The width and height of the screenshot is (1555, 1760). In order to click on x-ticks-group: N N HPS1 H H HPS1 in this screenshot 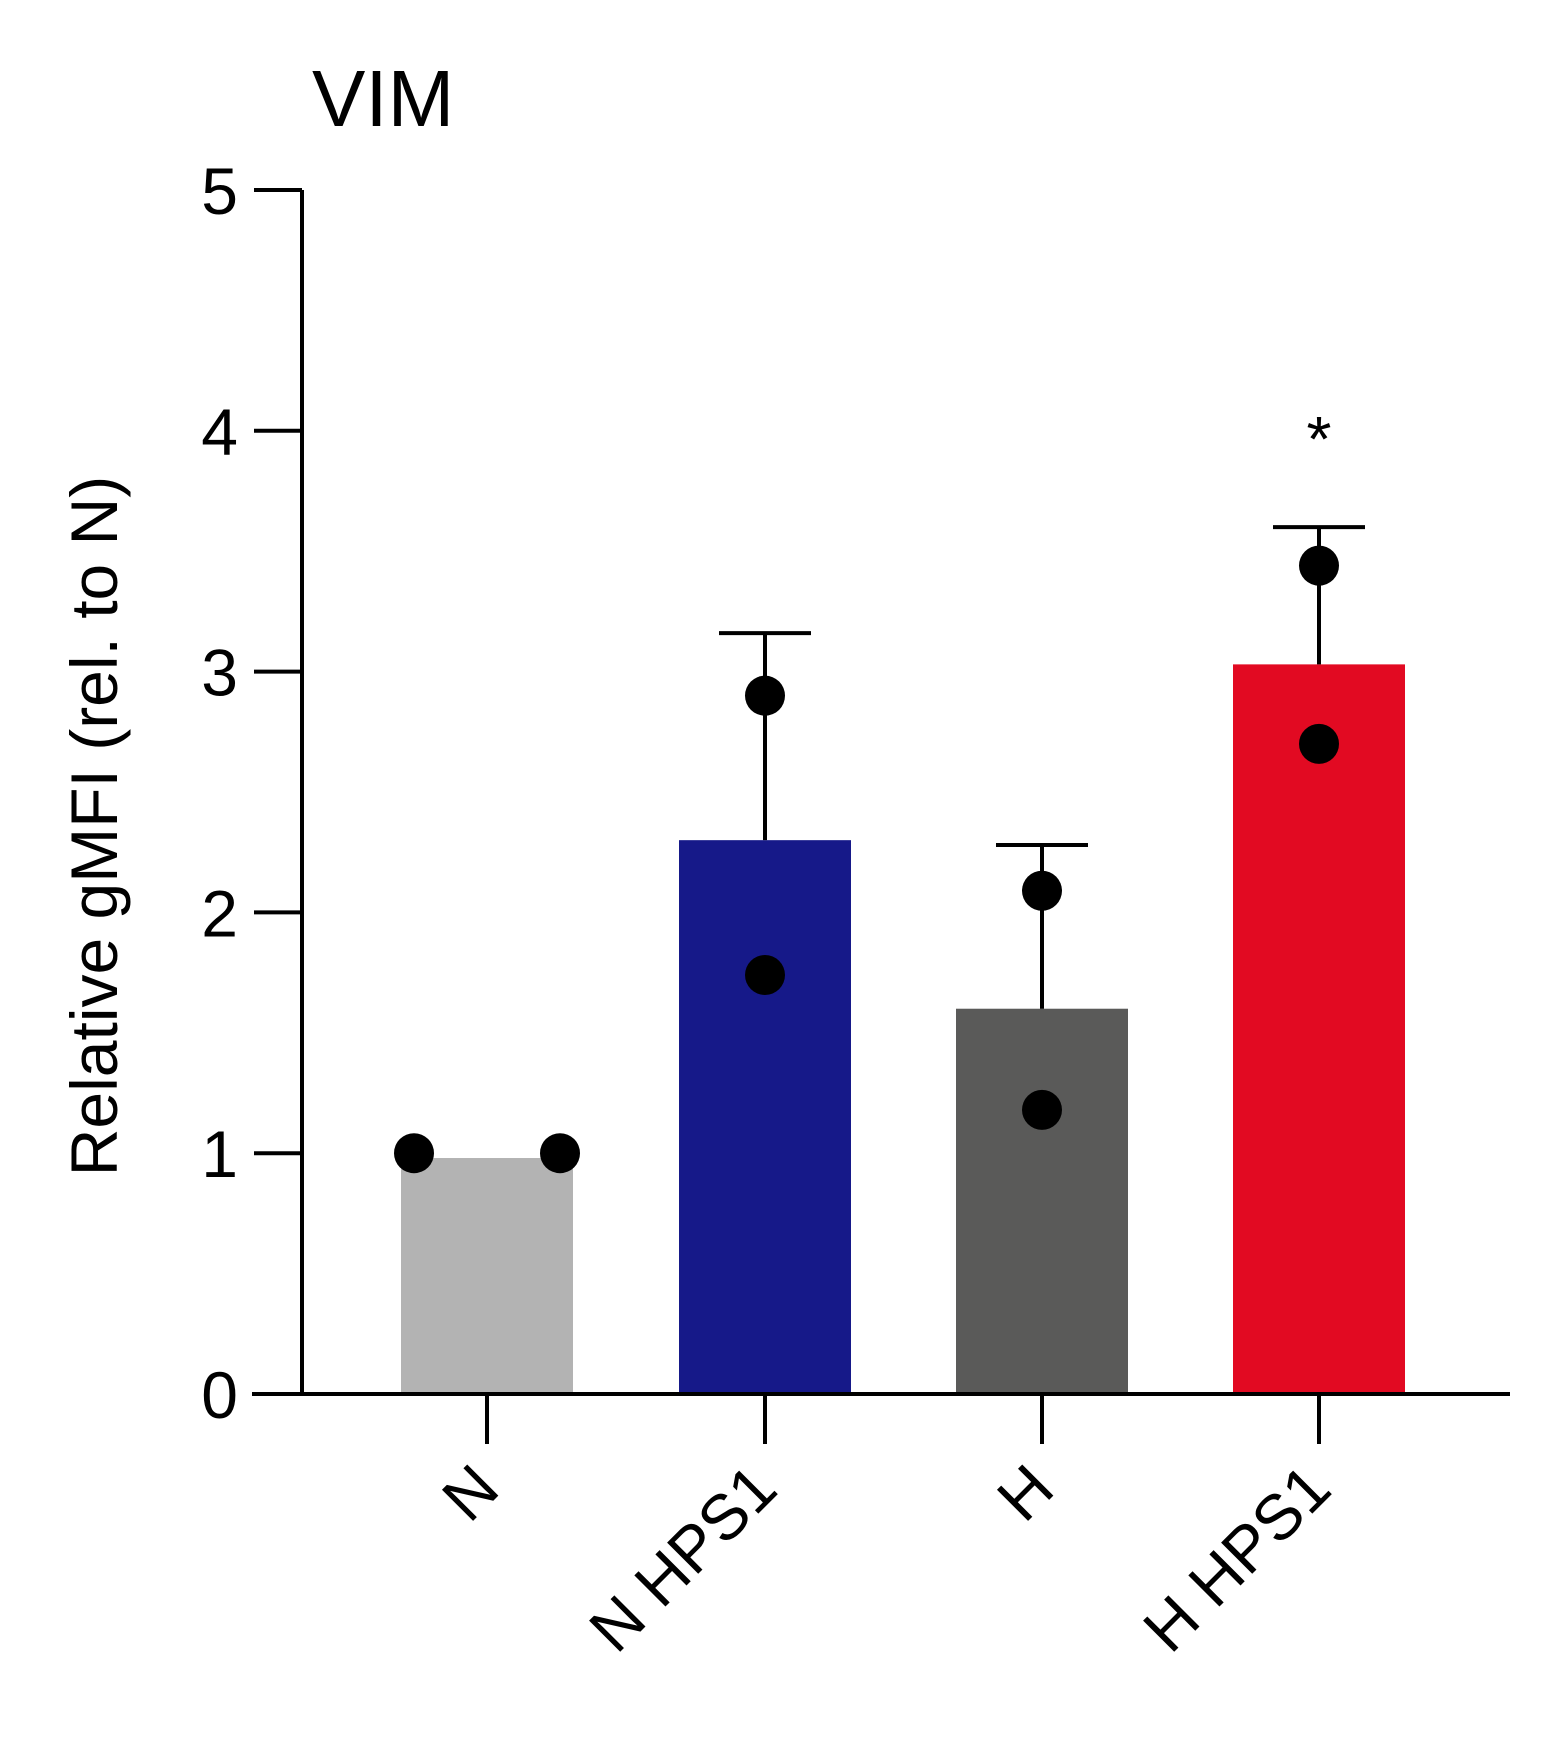, I will do `click(886, 1529)`.